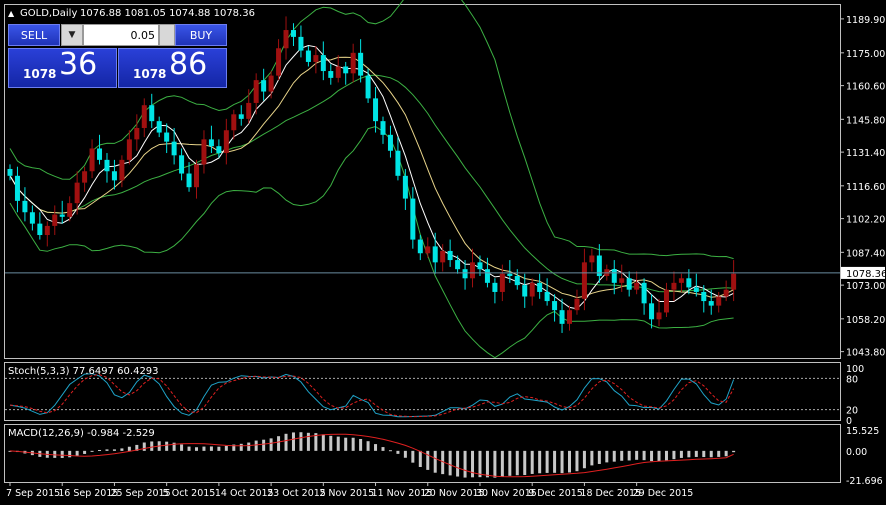 Image resolution: width=886 pixels, height=505 pixels. Describe the element at coordinates (167, 13) in the screenshot. I see `chart-ohlc: 1076.88 1081.05 1074.88 1078.36` at that location.